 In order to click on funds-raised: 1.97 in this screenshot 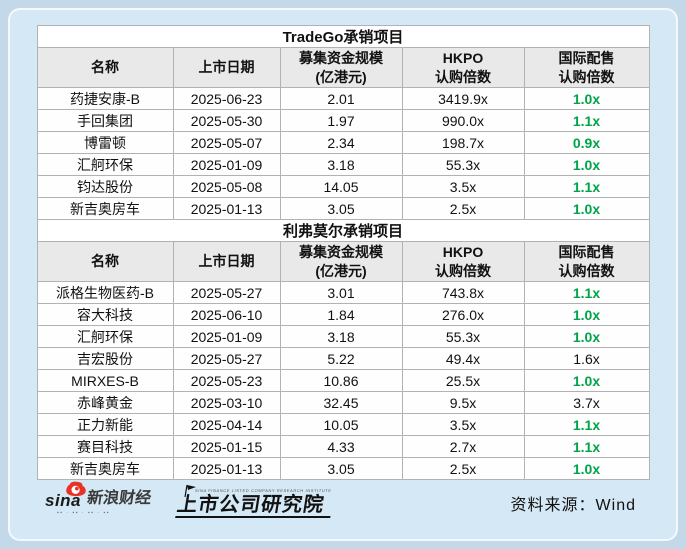, I will do `click(341, 120)`.